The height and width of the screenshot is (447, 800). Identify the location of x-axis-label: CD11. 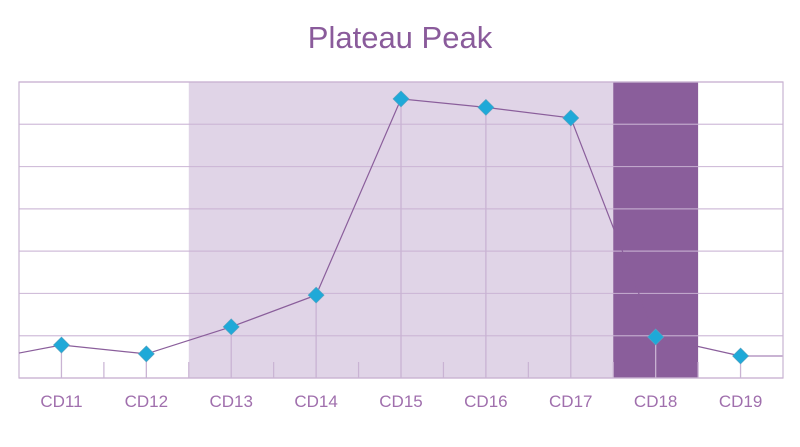
(61, 401).